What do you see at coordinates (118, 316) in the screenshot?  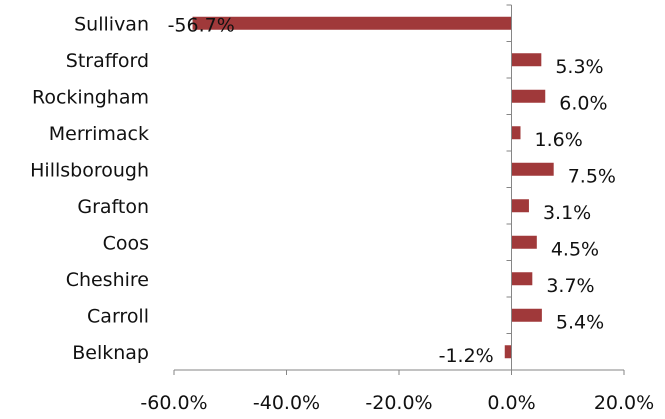 I see `category-label: Carroll` at bounding box center [118, 316].